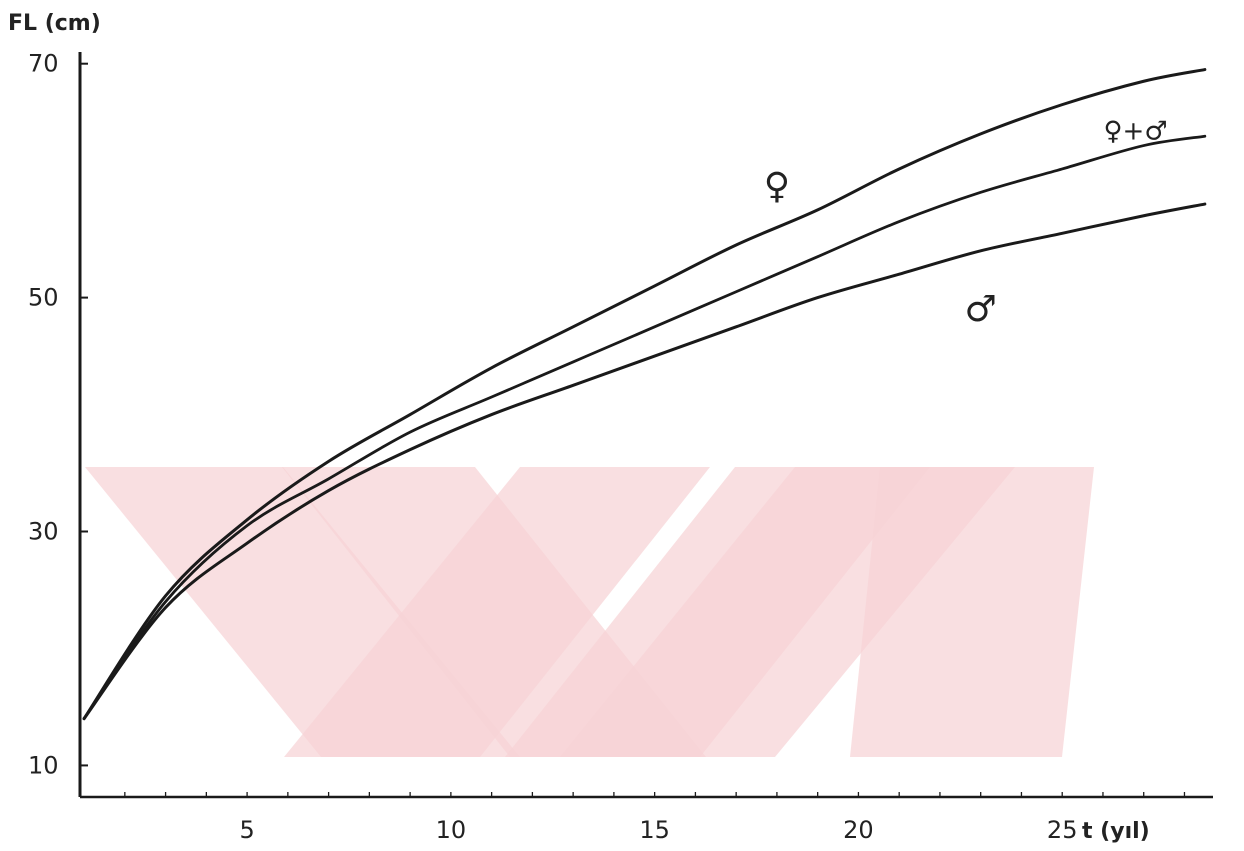 This screenshot has width=1244, height=851. I want to click on series-label-2: ♀+♂, so click(1135, 132).